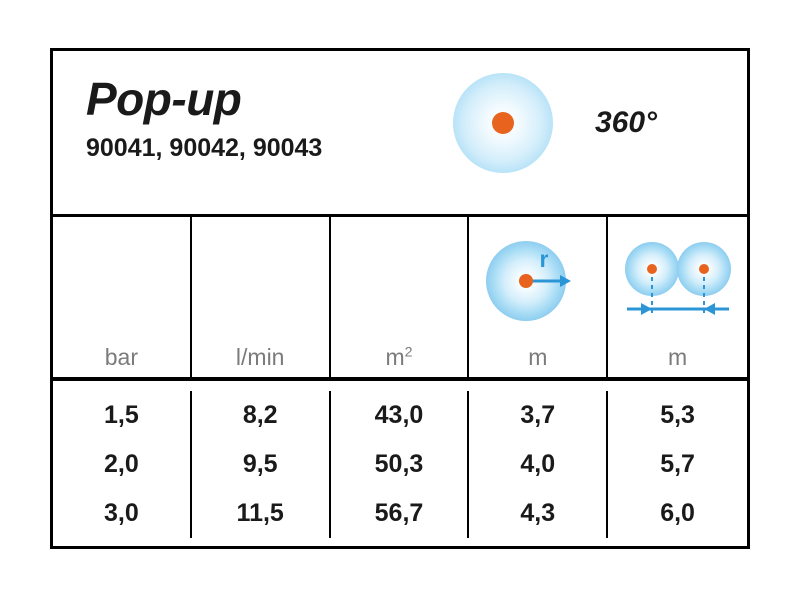  Describe the element at coordinates (677, 415) in the screenshot. I see `cell-spacing: 5,3` at that location.